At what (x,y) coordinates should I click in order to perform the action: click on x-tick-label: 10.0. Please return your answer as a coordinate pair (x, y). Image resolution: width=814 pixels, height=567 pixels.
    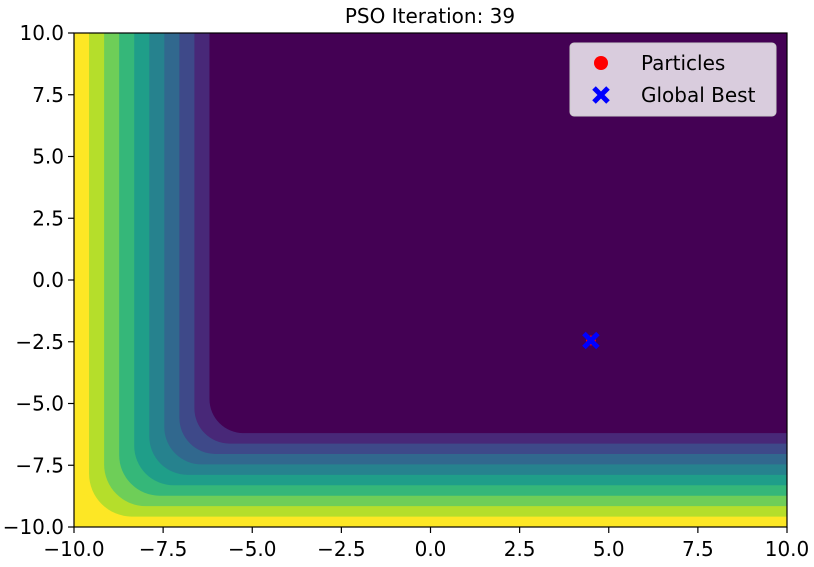
    Looking at the image, I should click on (787, 549).